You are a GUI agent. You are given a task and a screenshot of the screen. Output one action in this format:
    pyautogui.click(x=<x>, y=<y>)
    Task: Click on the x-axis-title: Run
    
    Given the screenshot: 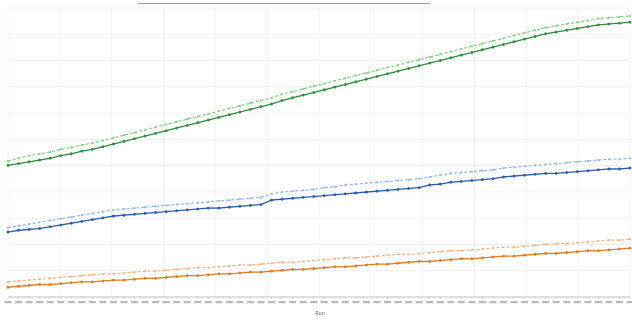 What is the action you would take?
    pyautogui.click(x=320, y=314)
    